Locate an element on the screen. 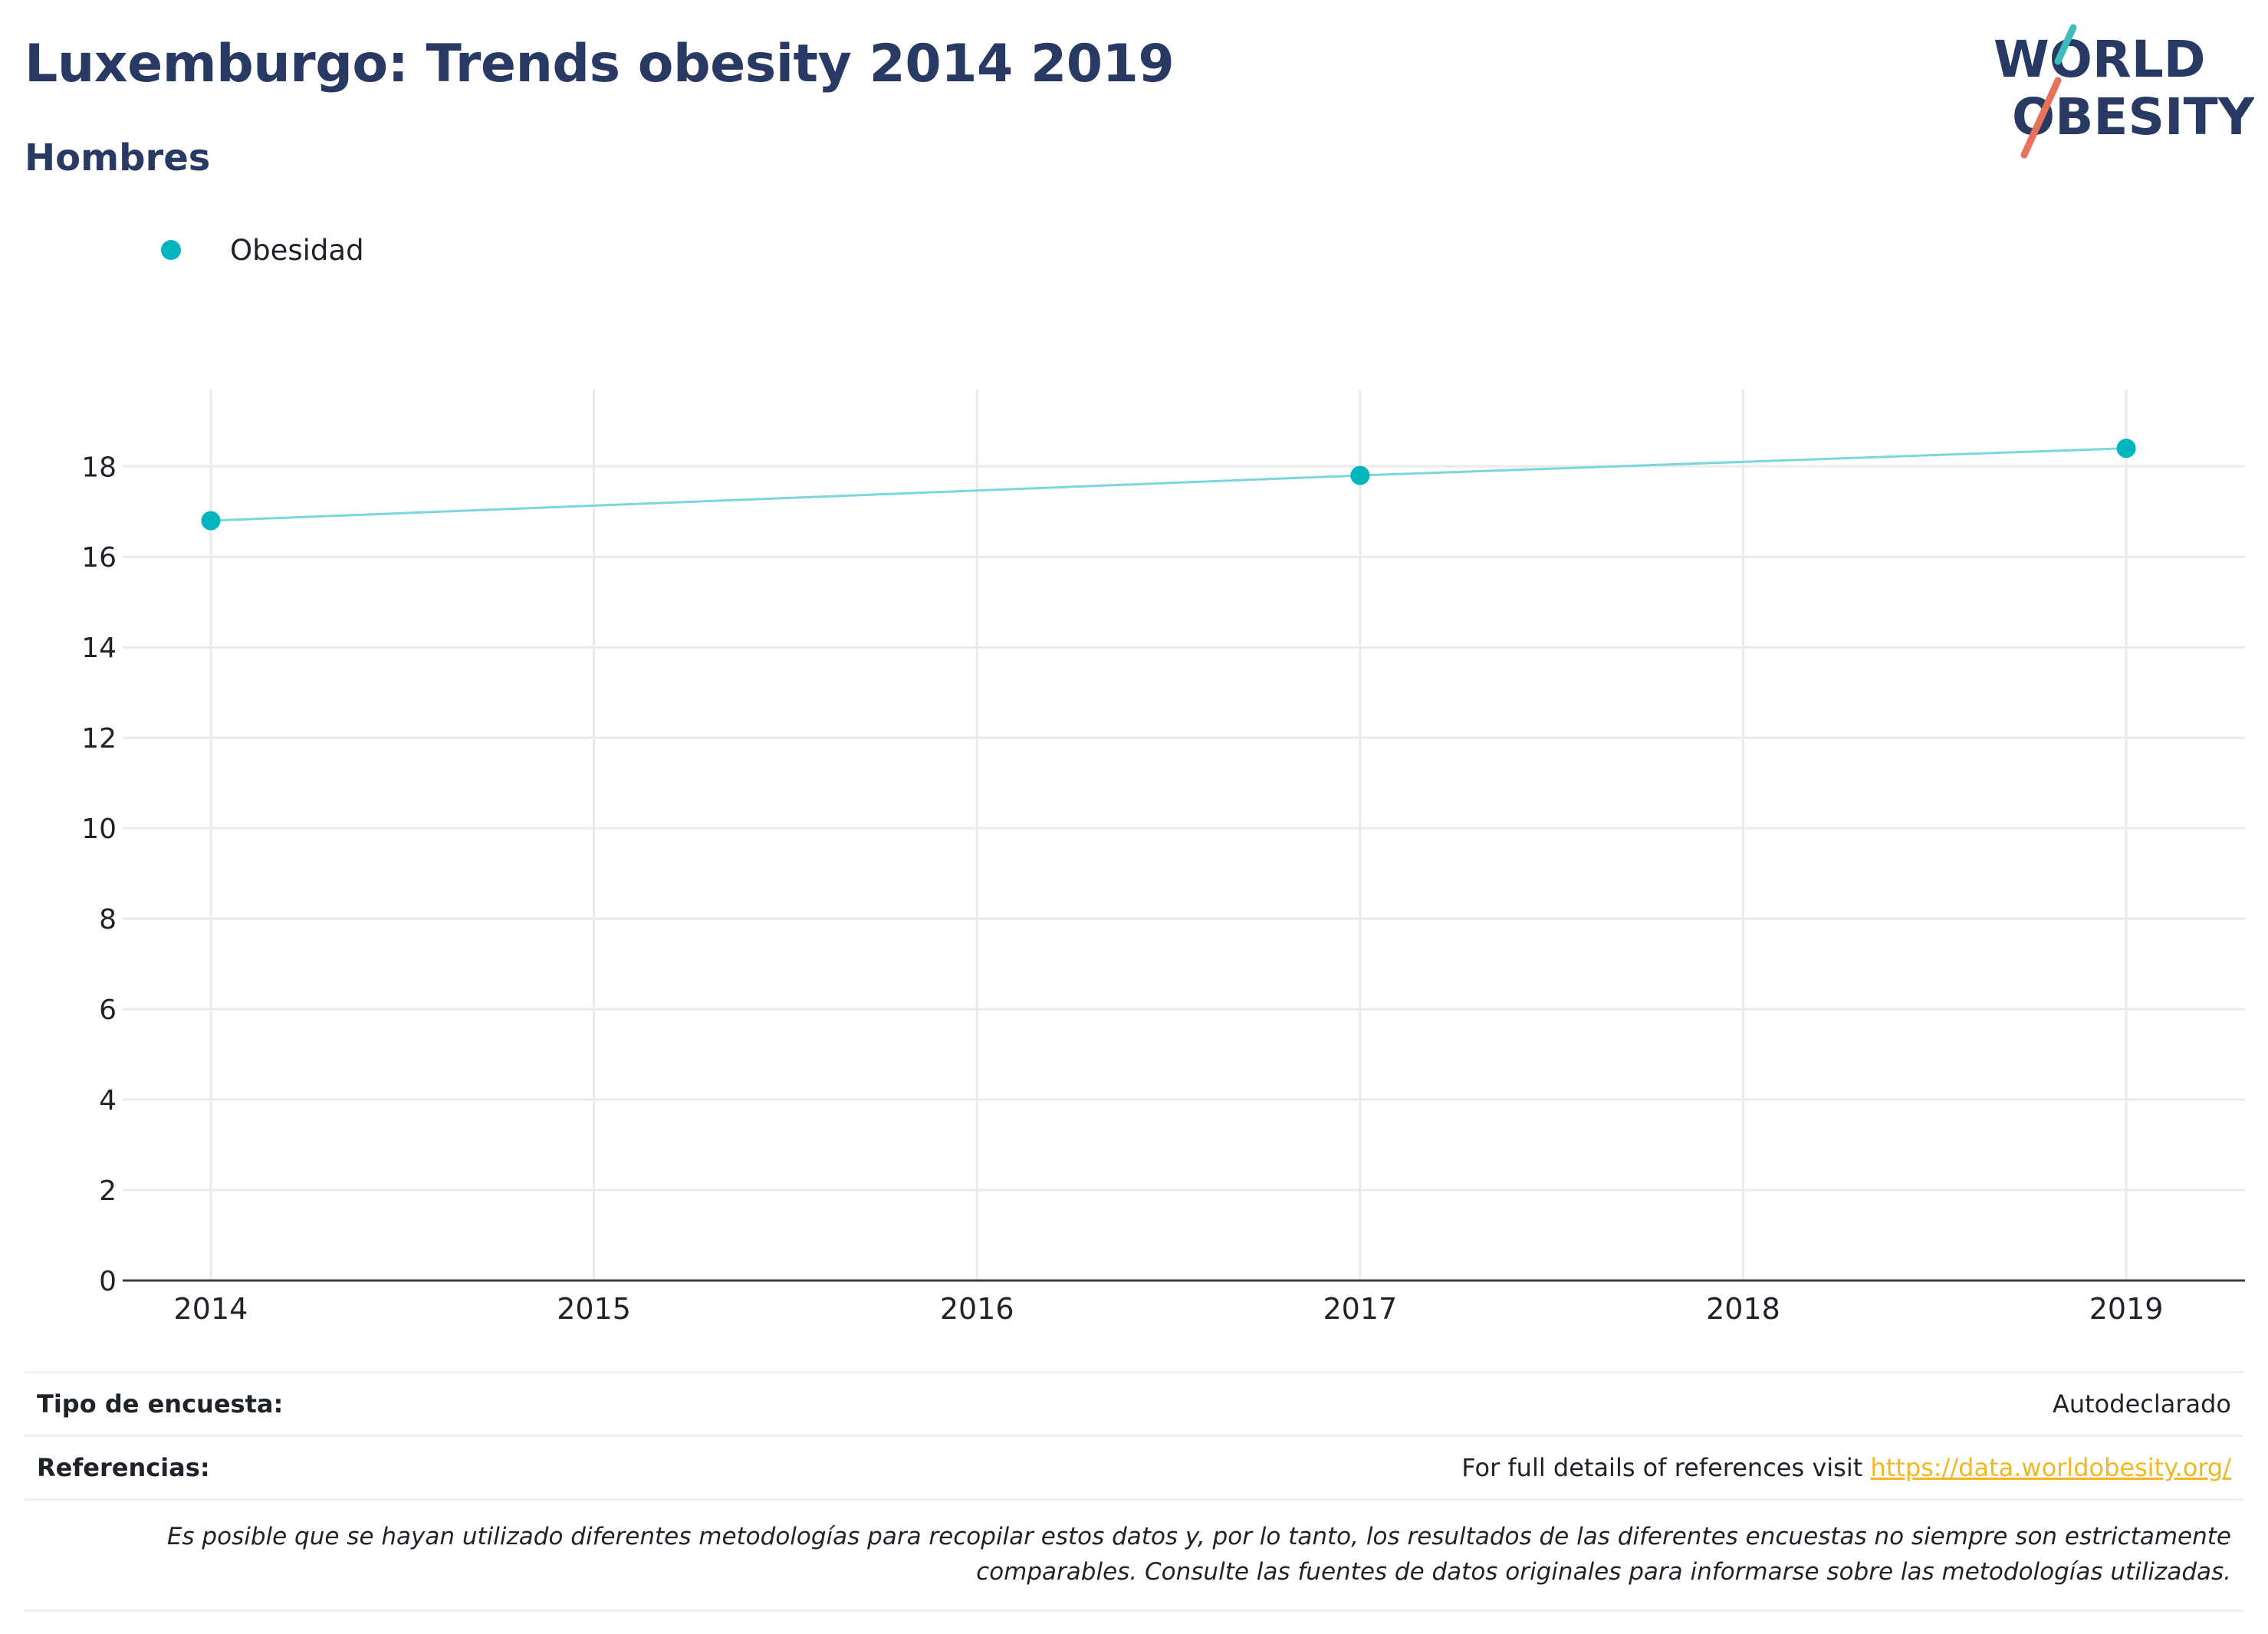 This screenshot has width=2268, height=1634. legend-marker-obesidad is located at coordinates (171, 250).